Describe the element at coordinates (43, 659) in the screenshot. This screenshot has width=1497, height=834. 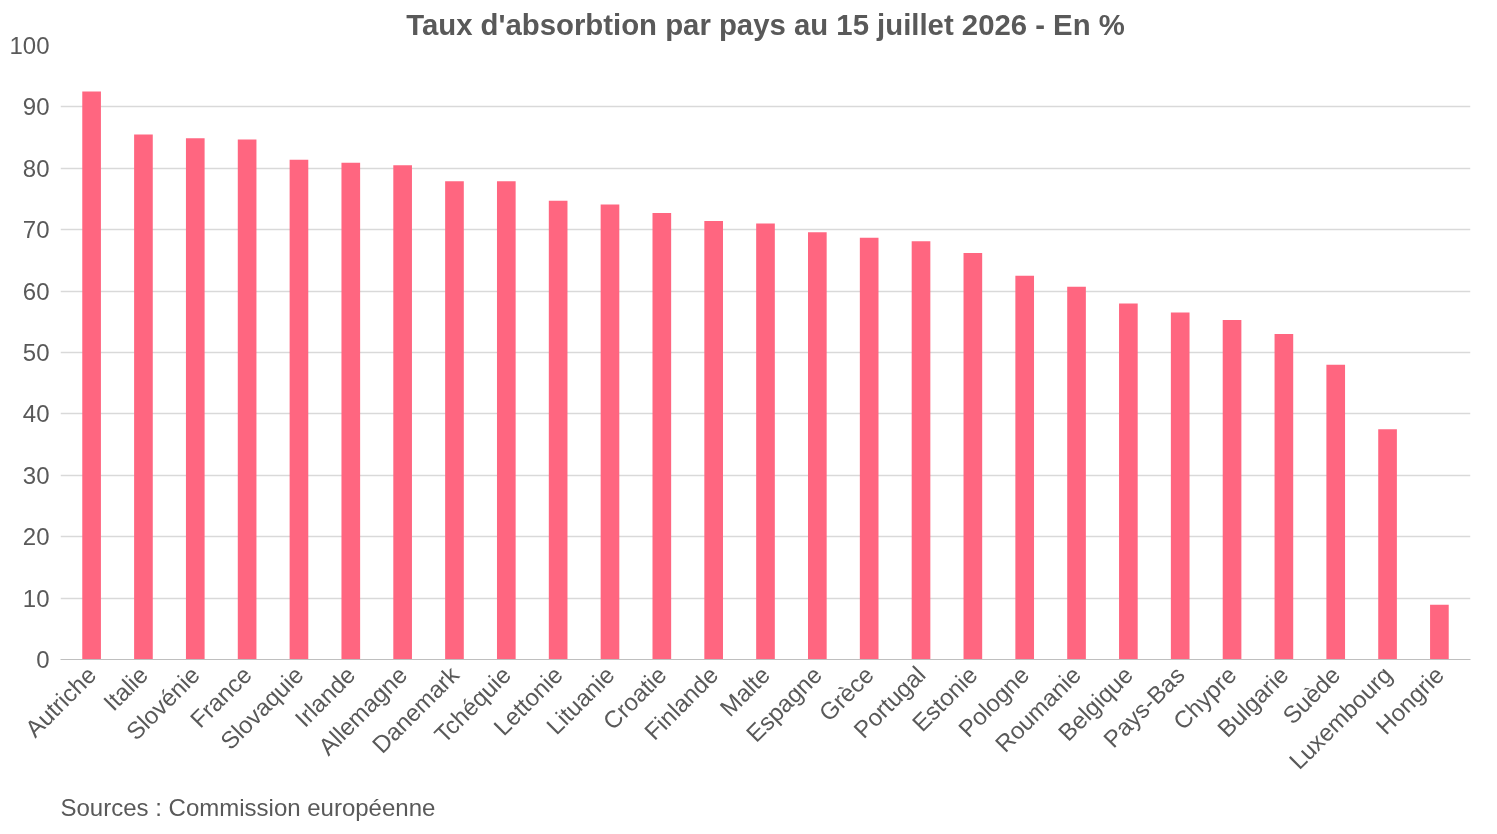
I see `y-tick-label: 0` at that location.